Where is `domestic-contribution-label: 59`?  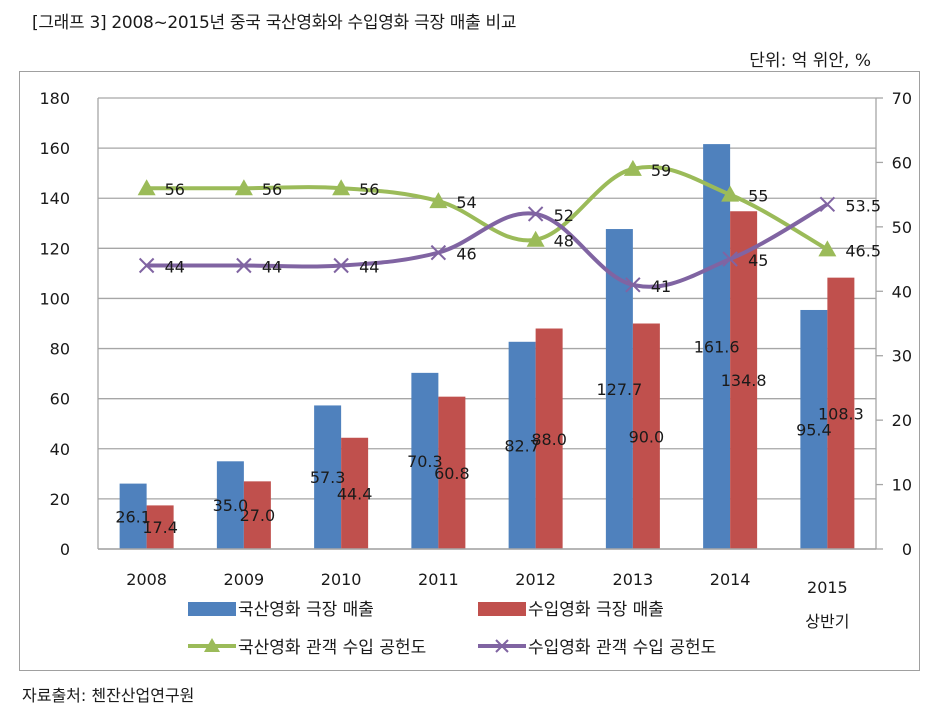 domestic-contribution-label: 59 is located at coordinates (661, 170).